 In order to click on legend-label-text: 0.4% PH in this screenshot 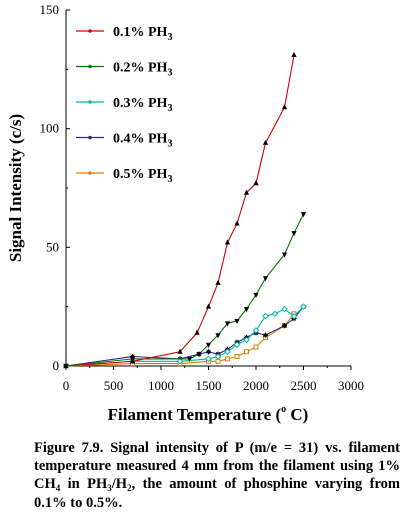, I will do `click(140, 139)`.